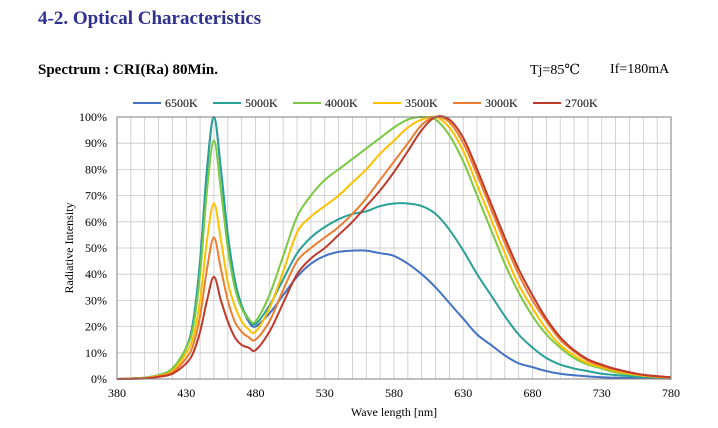 This screenshot has width=718, height=428. Describe the element at coordinates (671, 393) in the screenshot. I see `x-tick-label: 780` at that location.